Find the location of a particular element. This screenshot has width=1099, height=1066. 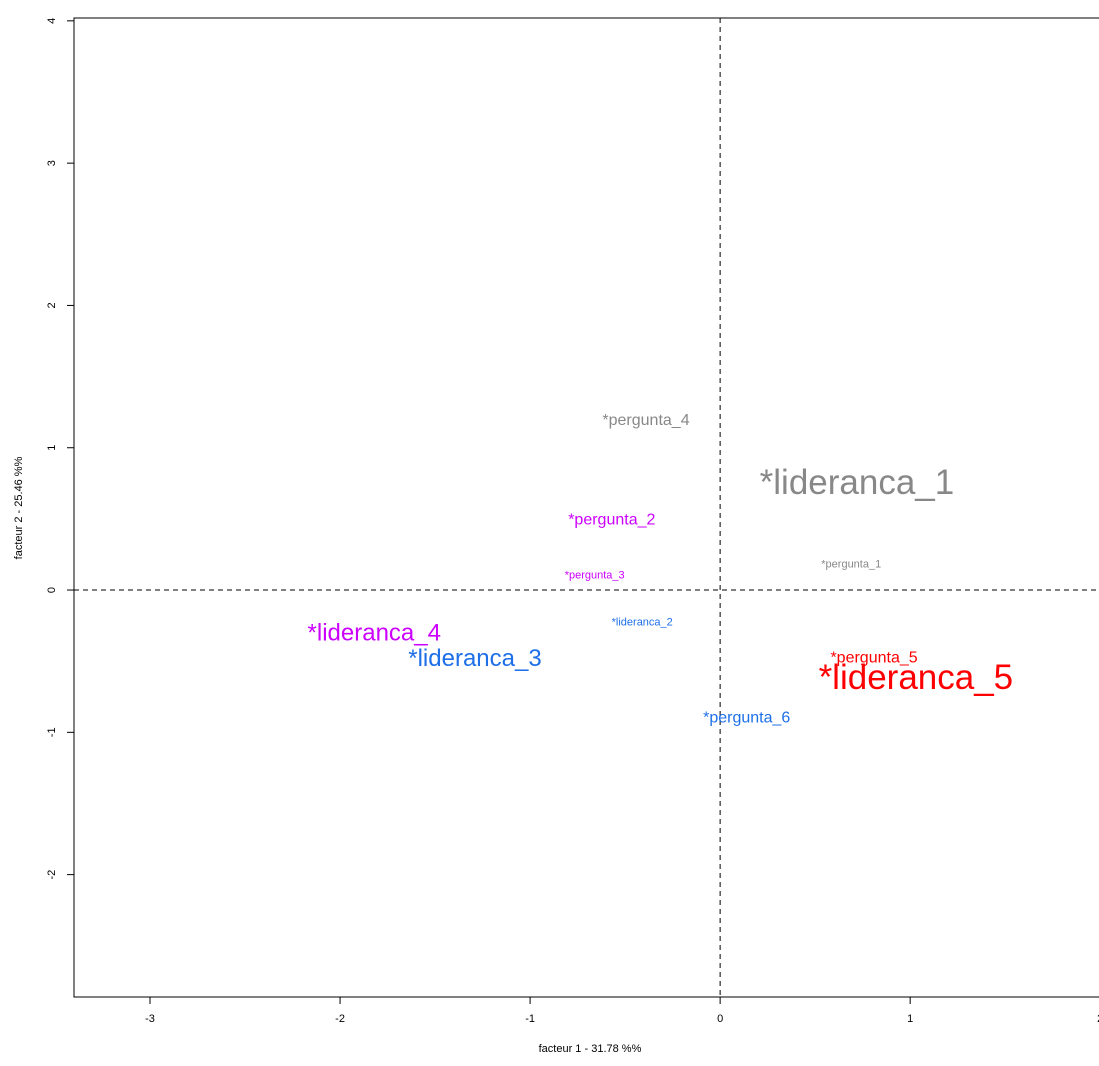

point-label: *pergunta_4 is located at coordinates (645, 420).